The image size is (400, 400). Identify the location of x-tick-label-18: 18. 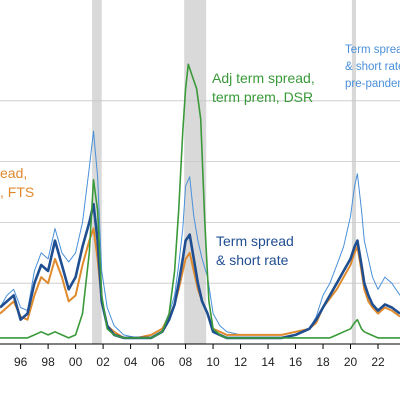
(323, 362).